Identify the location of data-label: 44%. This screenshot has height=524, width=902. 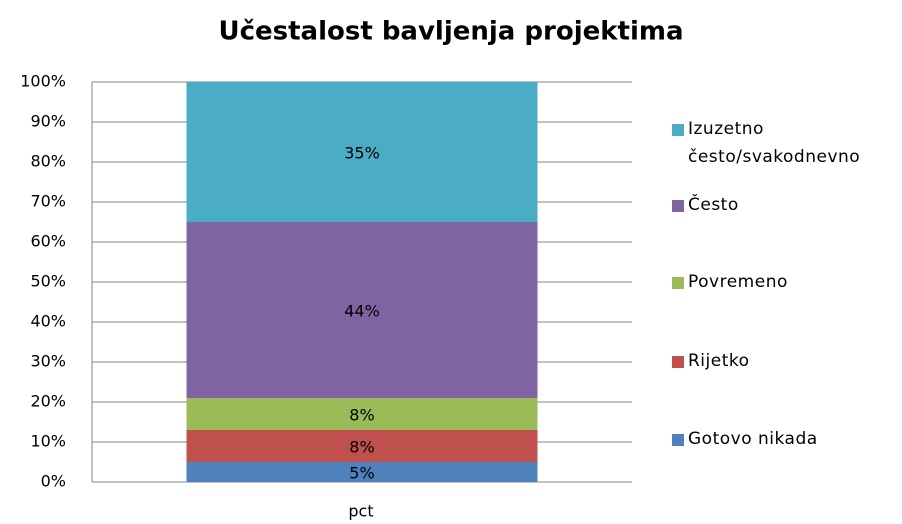
(362, 311).